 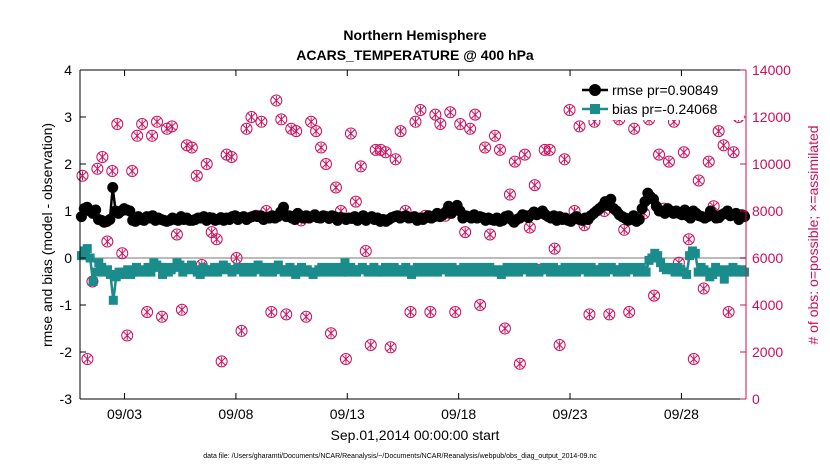 What do you see at coordinates (66, 399) in the screenshot?
I see `y-left-tick-label: -3` at bounding box center [66, 399].